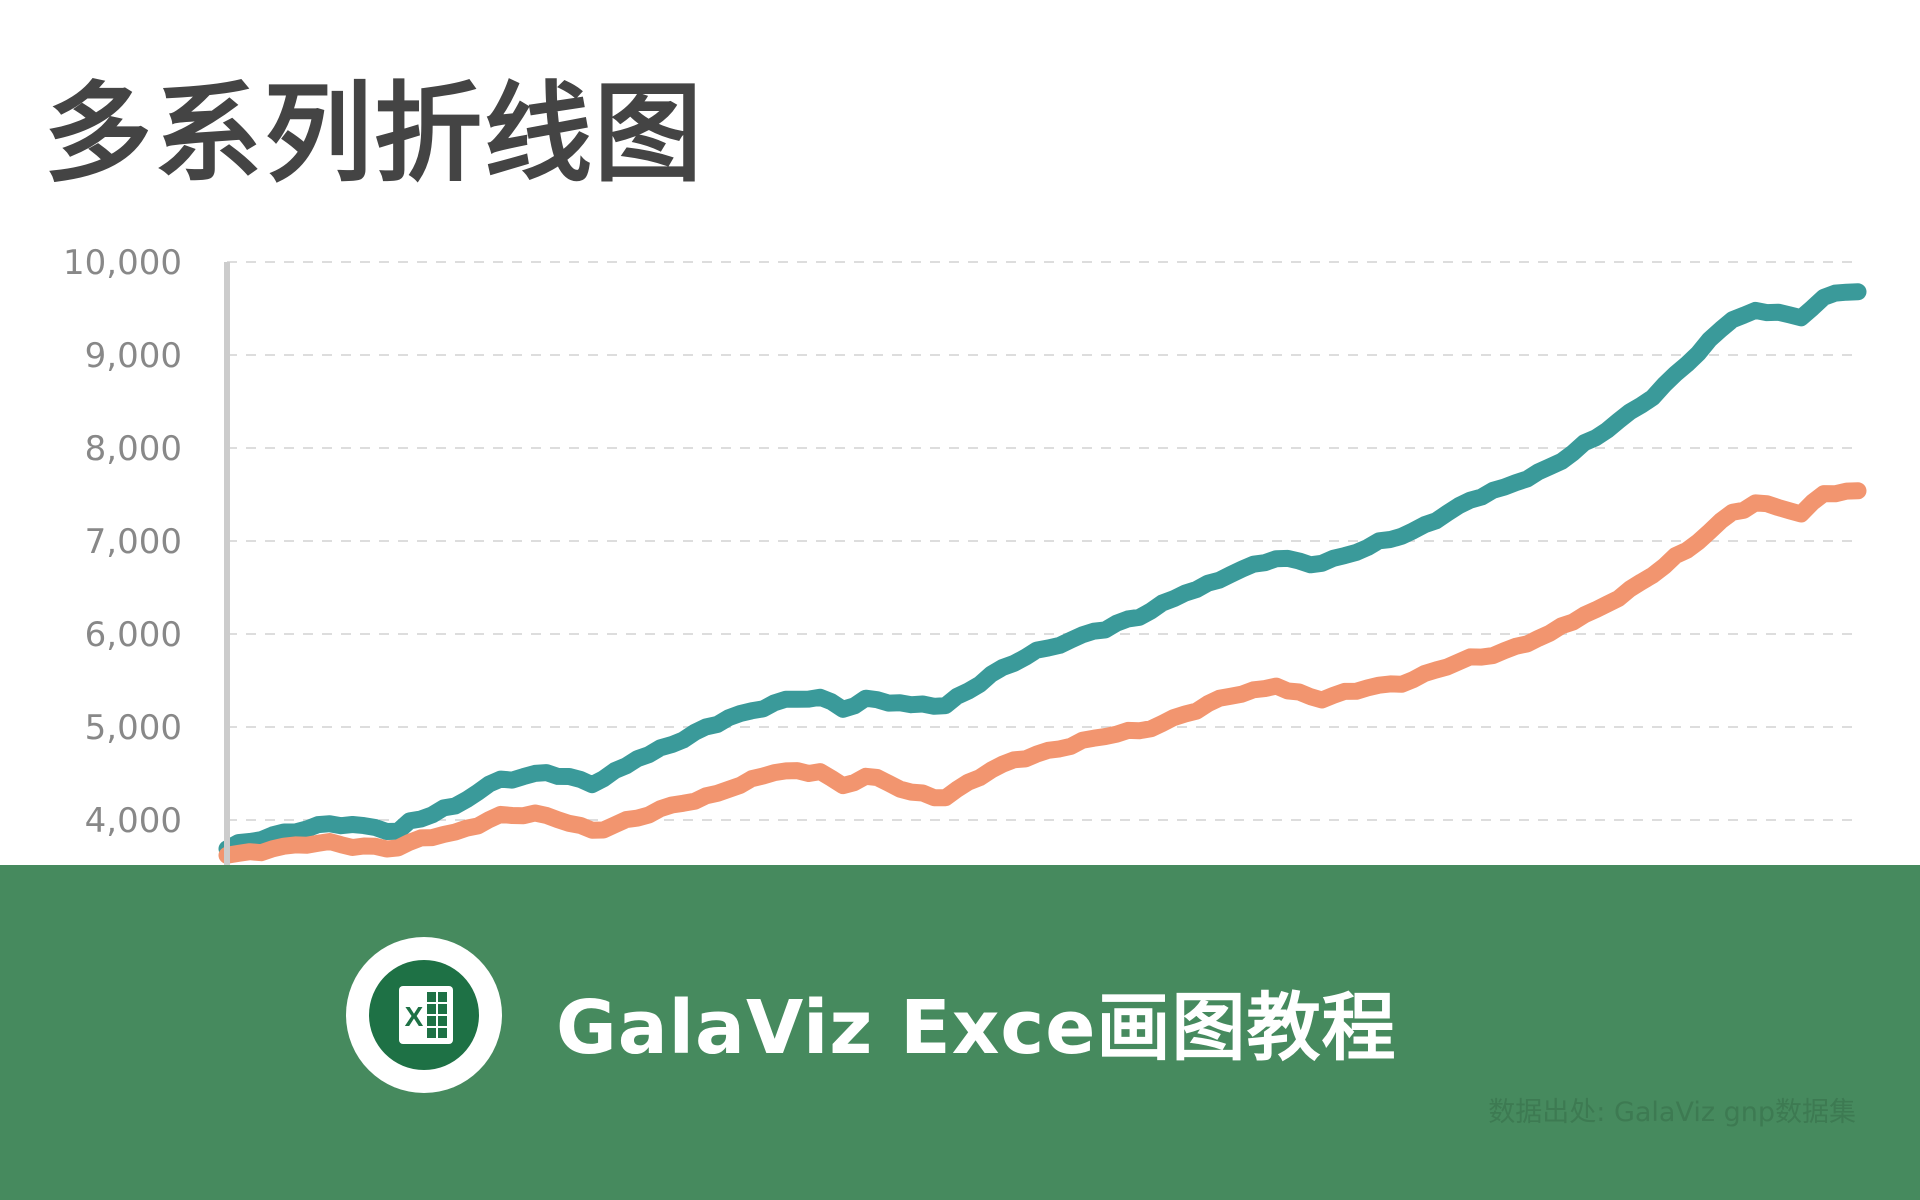 The image size is (1920, 1200). I want to click on y-tick-label: 9,000, so click(133, 356).